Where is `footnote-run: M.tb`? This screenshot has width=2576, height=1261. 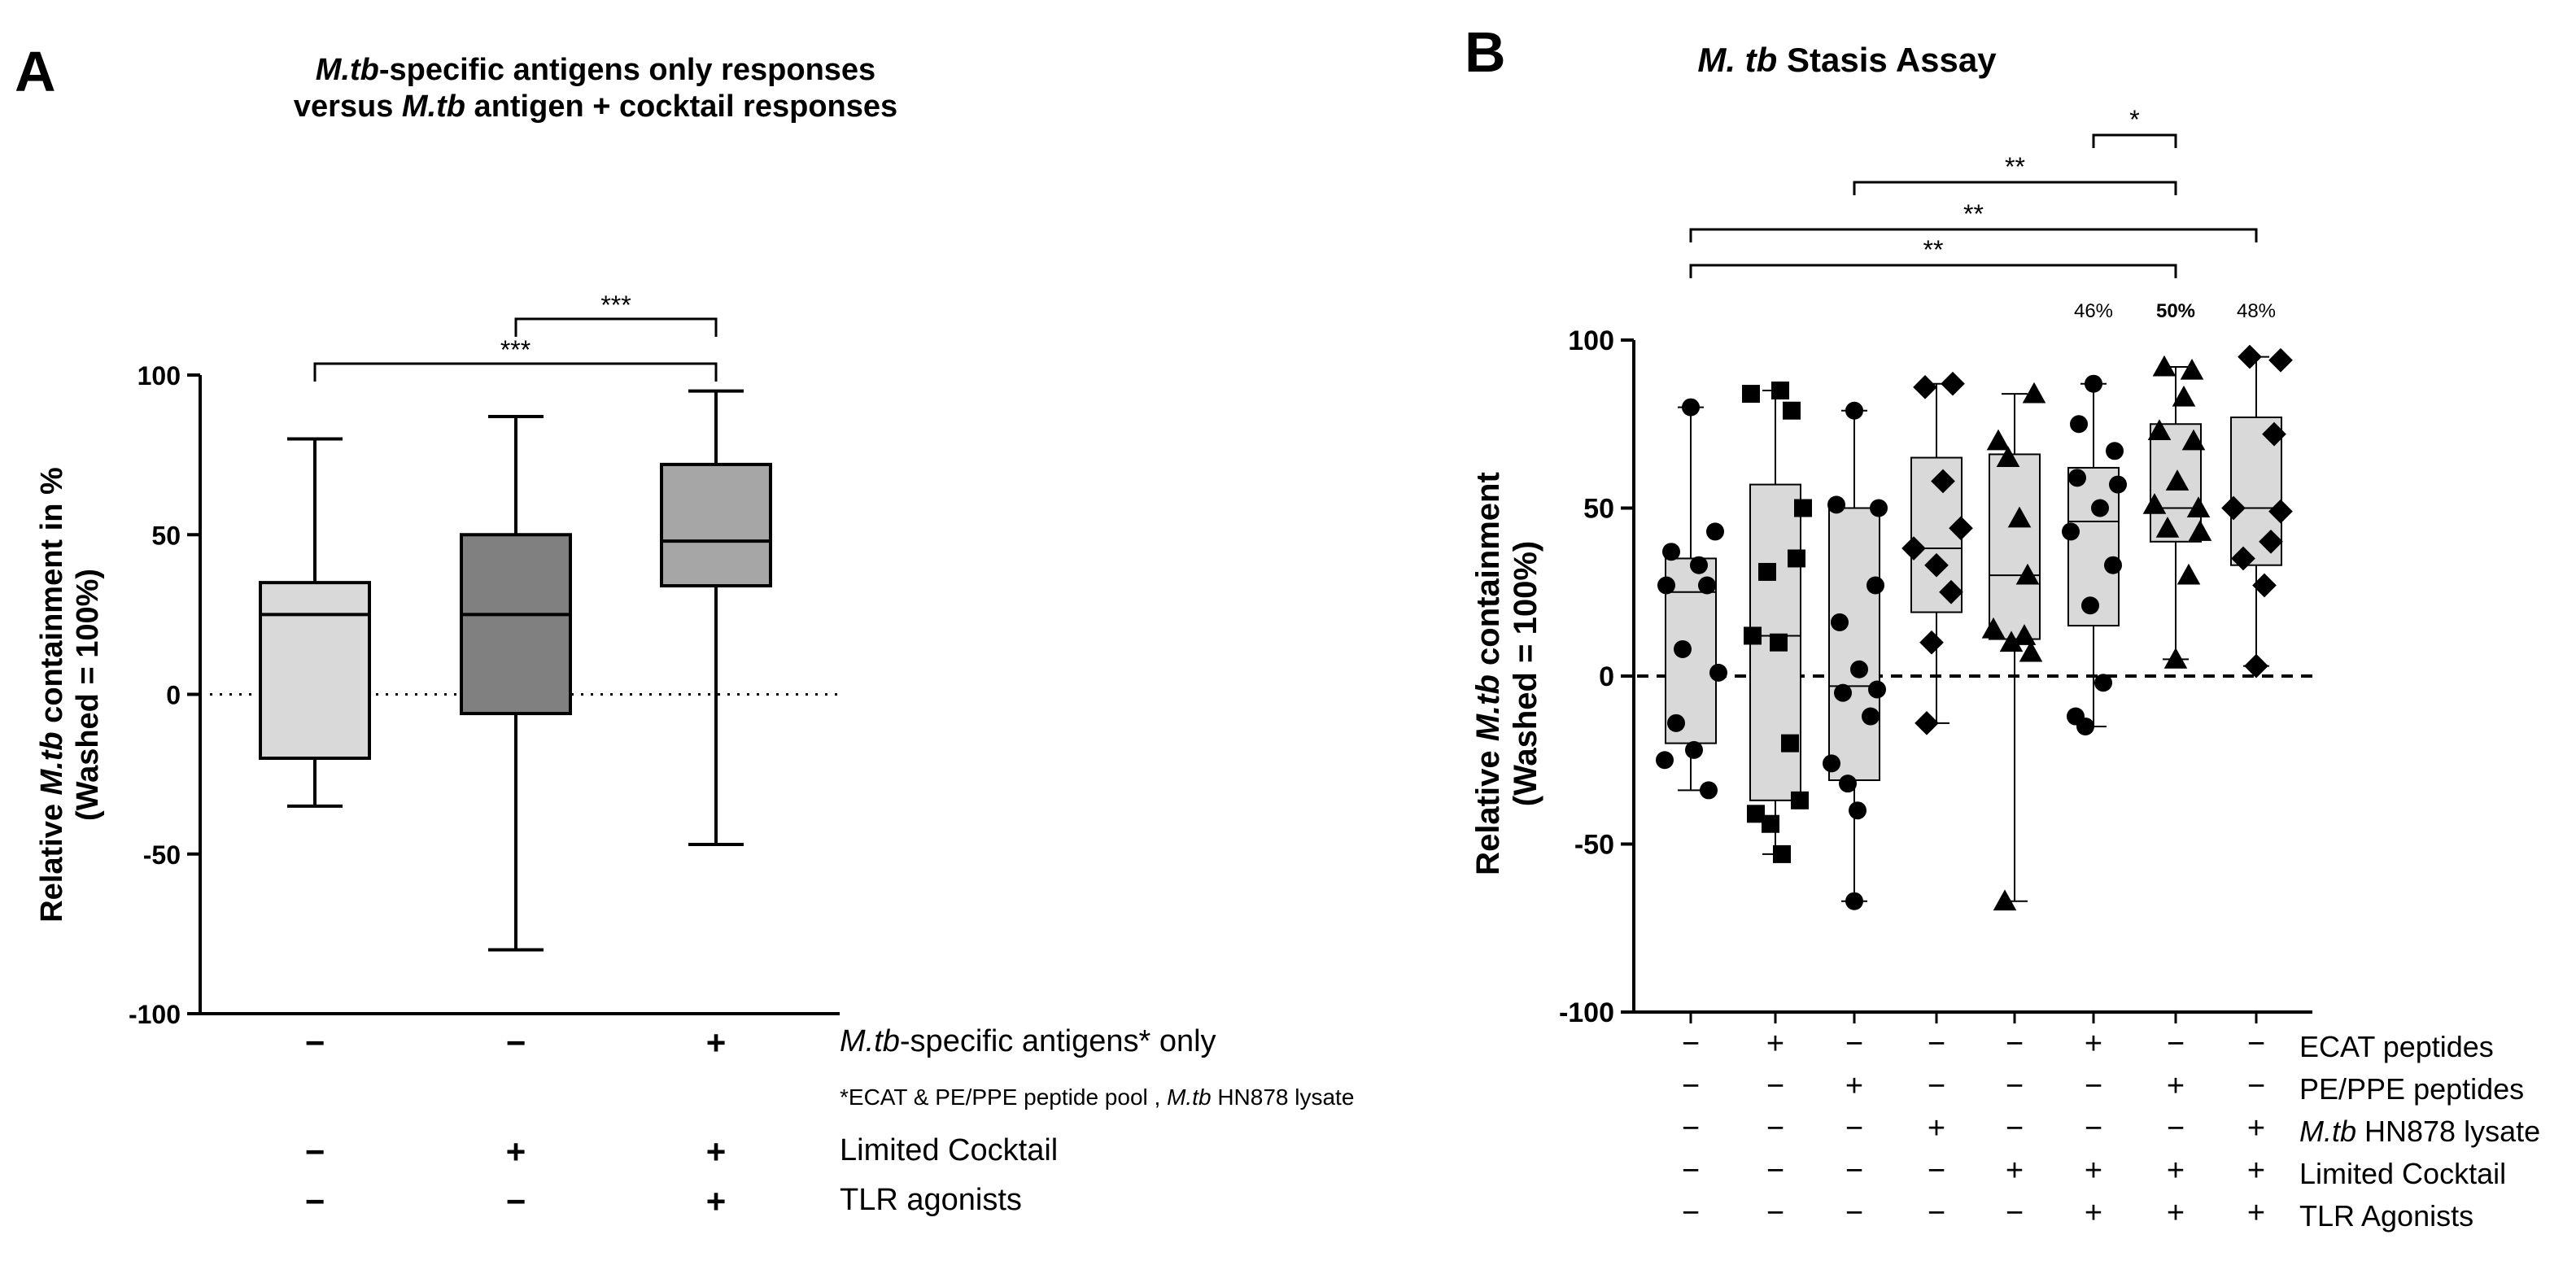
footnote-run: M.tb is located at coordinates (1189, 1097).